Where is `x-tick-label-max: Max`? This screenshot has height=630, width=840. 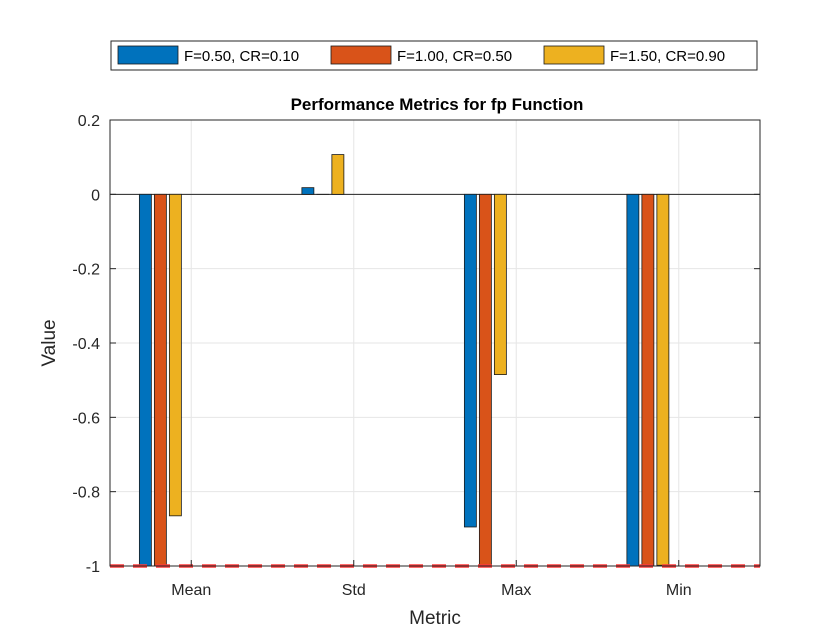
x-tick-label-max: Max is located at coordinates (516, 590).